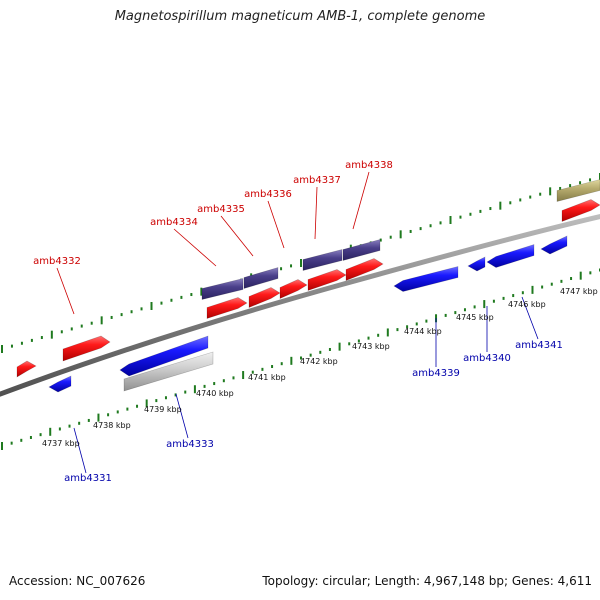  Describe the element at coordinates (61, 443) in the screenshot. I see `scale-label: 4737 kbp` at that location.